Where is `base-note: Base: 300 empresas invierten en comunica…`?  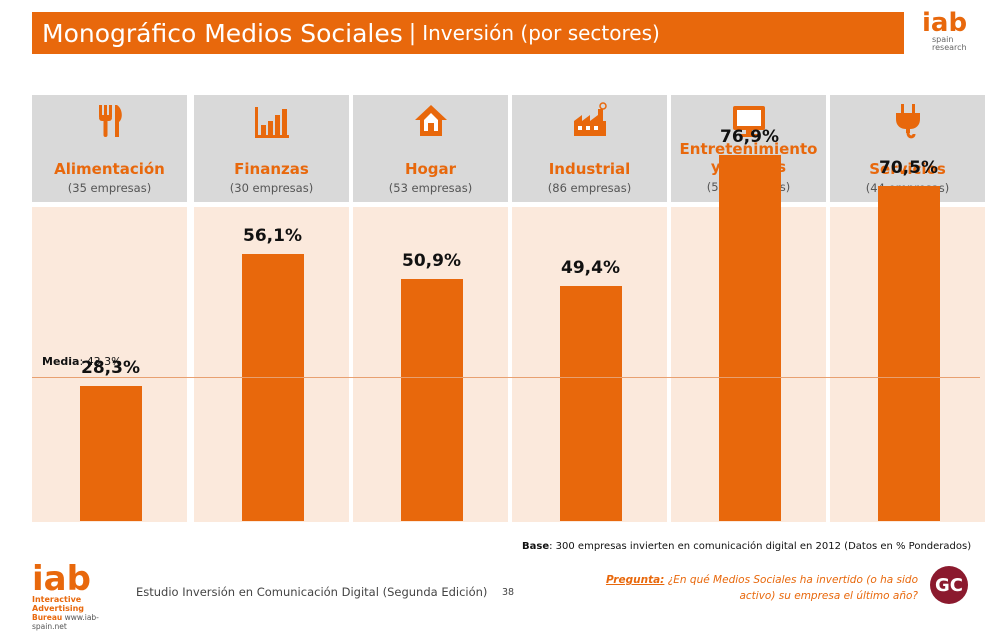
base-note: Base: 300 empresas invierten en comunica… is located at coordinates (746, 546).